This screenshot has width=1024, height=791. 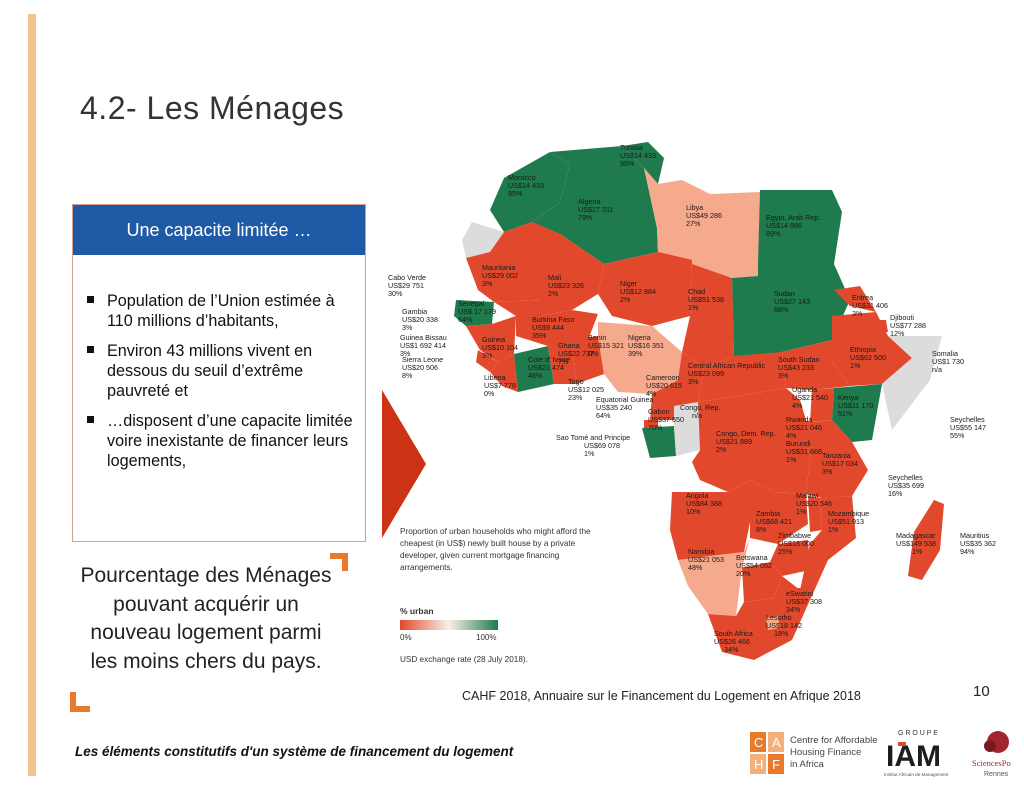 I want to click on region-sudan, so click(x=791, y=311).